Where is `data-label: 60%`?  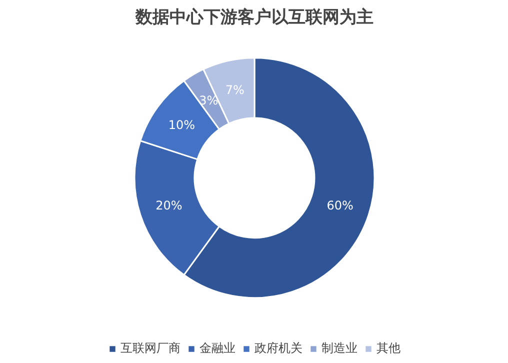 data-label: 60% is located at coordinates (340, 205).